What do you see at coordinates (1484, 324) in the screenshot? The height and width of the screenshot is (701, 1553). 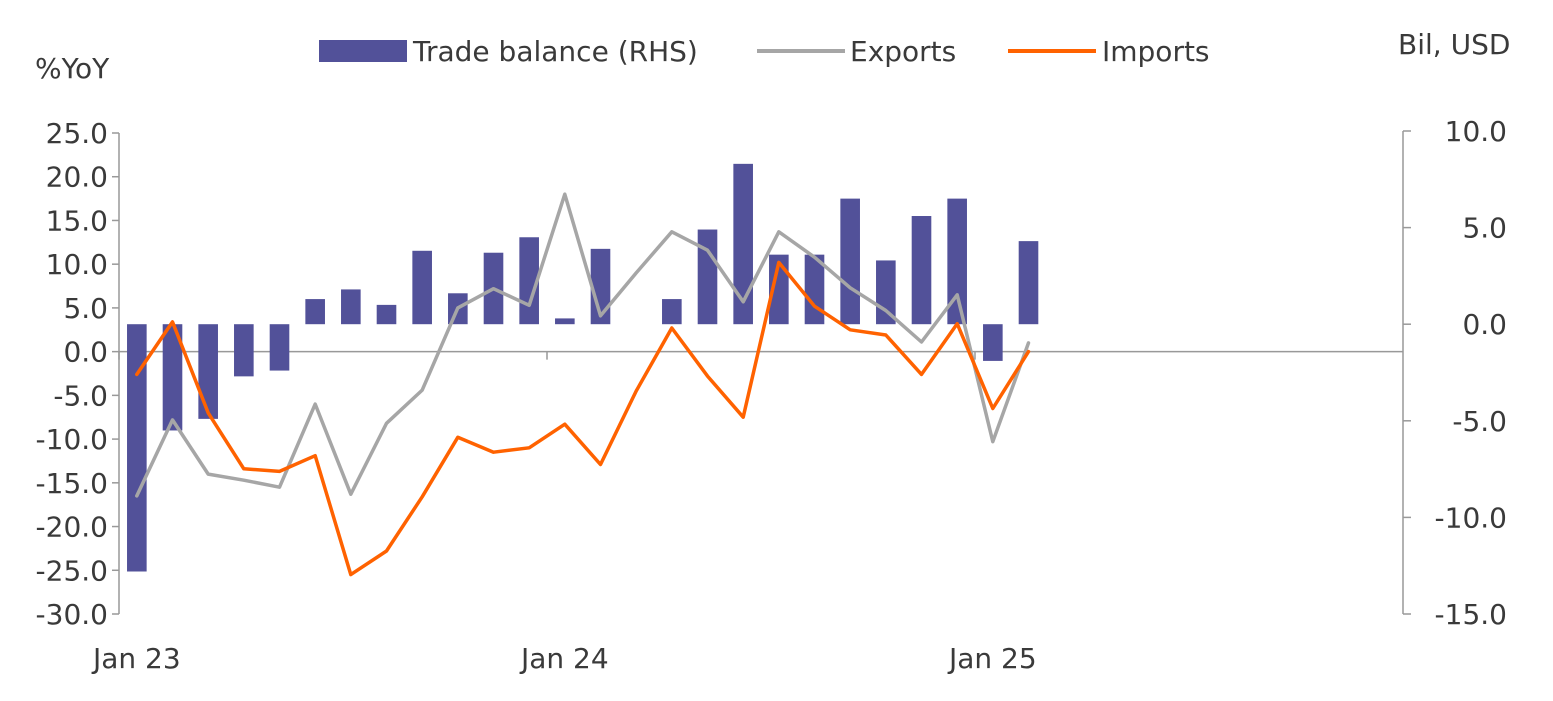 I see `right-tick-label: 0.0` at bounding box center [1484, 324].